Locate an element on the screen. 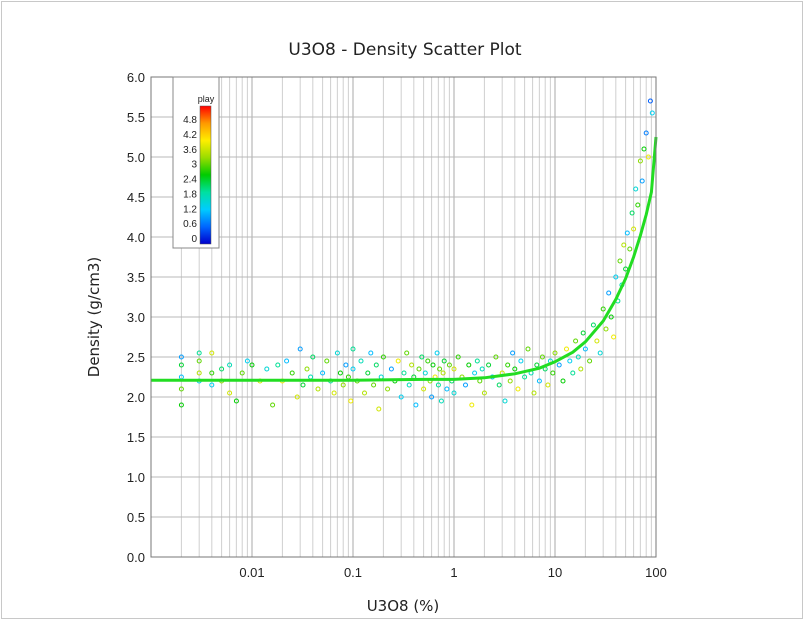 This screenshot has width=806, height=622. y-axis-label: Density (g/cm3) is located at coordinates (94, 317).